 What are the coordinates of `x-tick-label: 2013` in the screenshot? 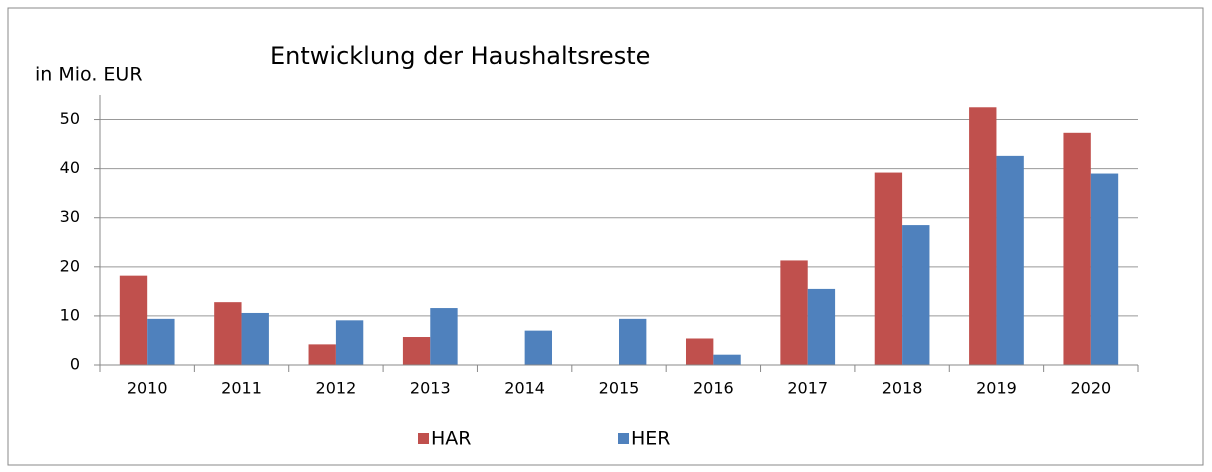 It's located at (430, 388).